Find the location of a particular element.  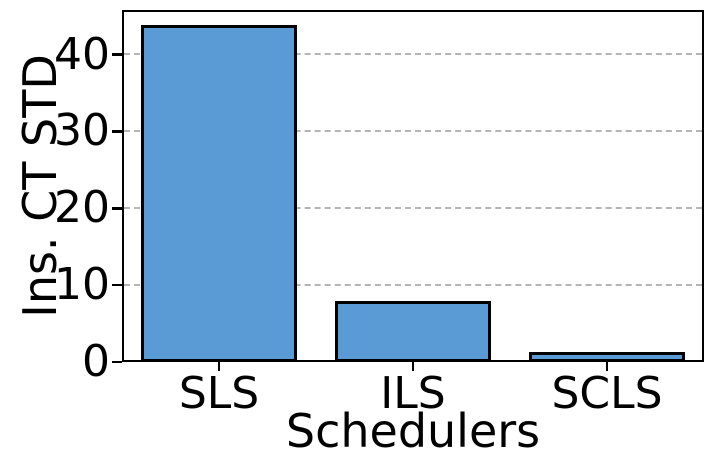

x-axis-label: Schedulers is located at coordinates (413, 431).